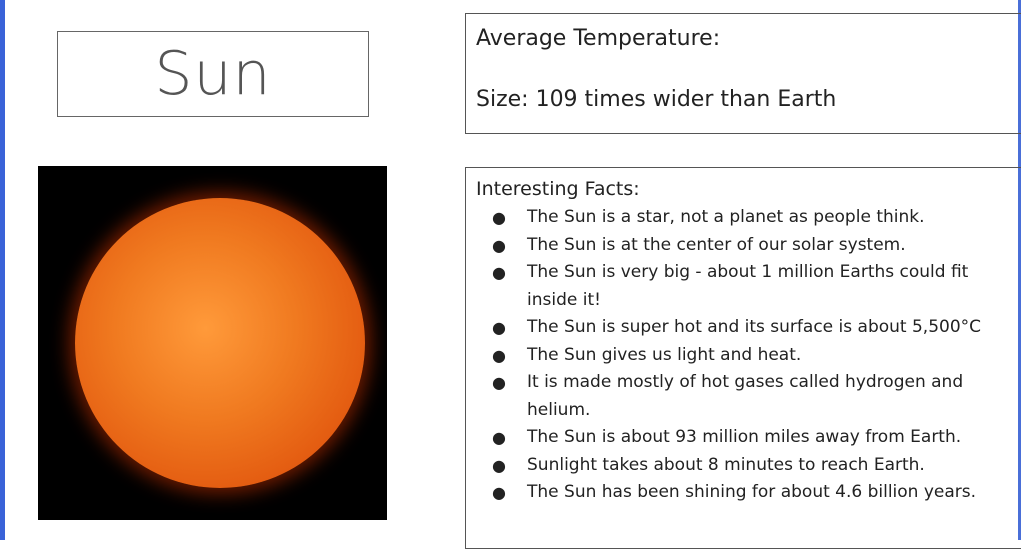 The height and width of the screenshot is (549, 1024). Describe the element at coordinates (2, 270) in the screenshot. I see `left-edge-bar` at that location.